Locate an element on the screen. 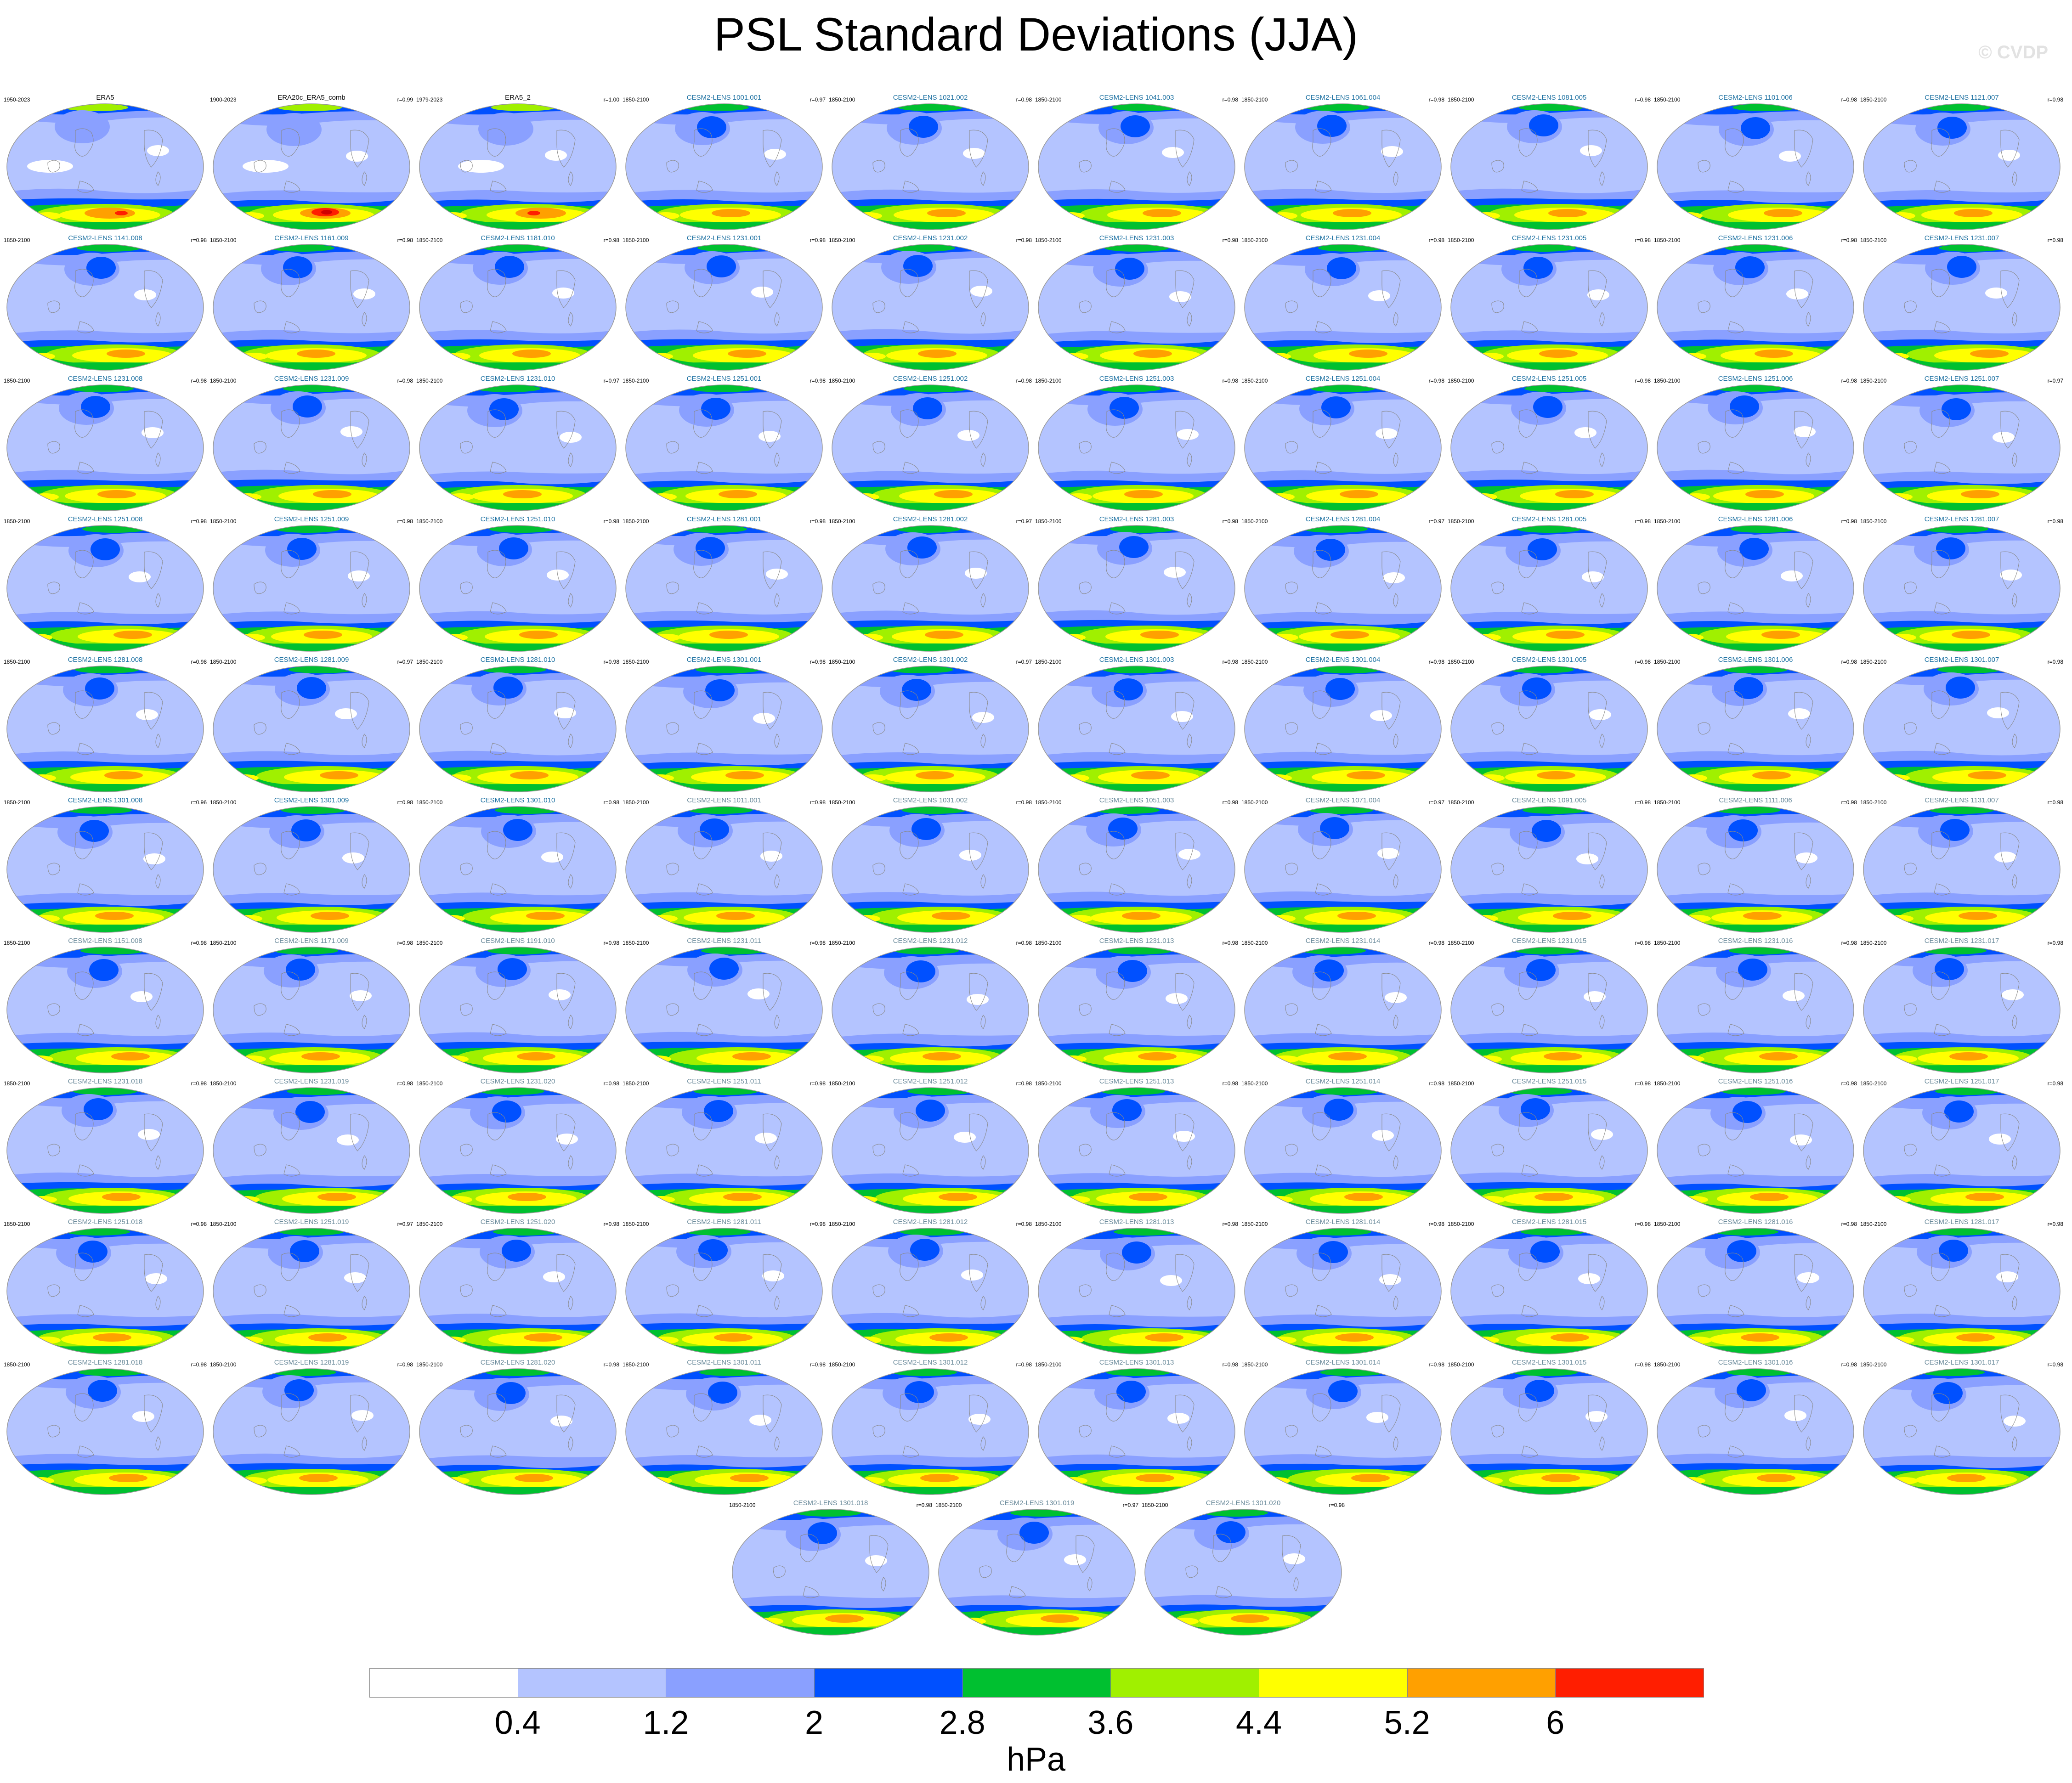 The height and width of the screenshot is (1783, 2072). map-panel: 1850-2100 CESM2-LENS 1001.001 r=0.97 is located at coordinates (724, 162).